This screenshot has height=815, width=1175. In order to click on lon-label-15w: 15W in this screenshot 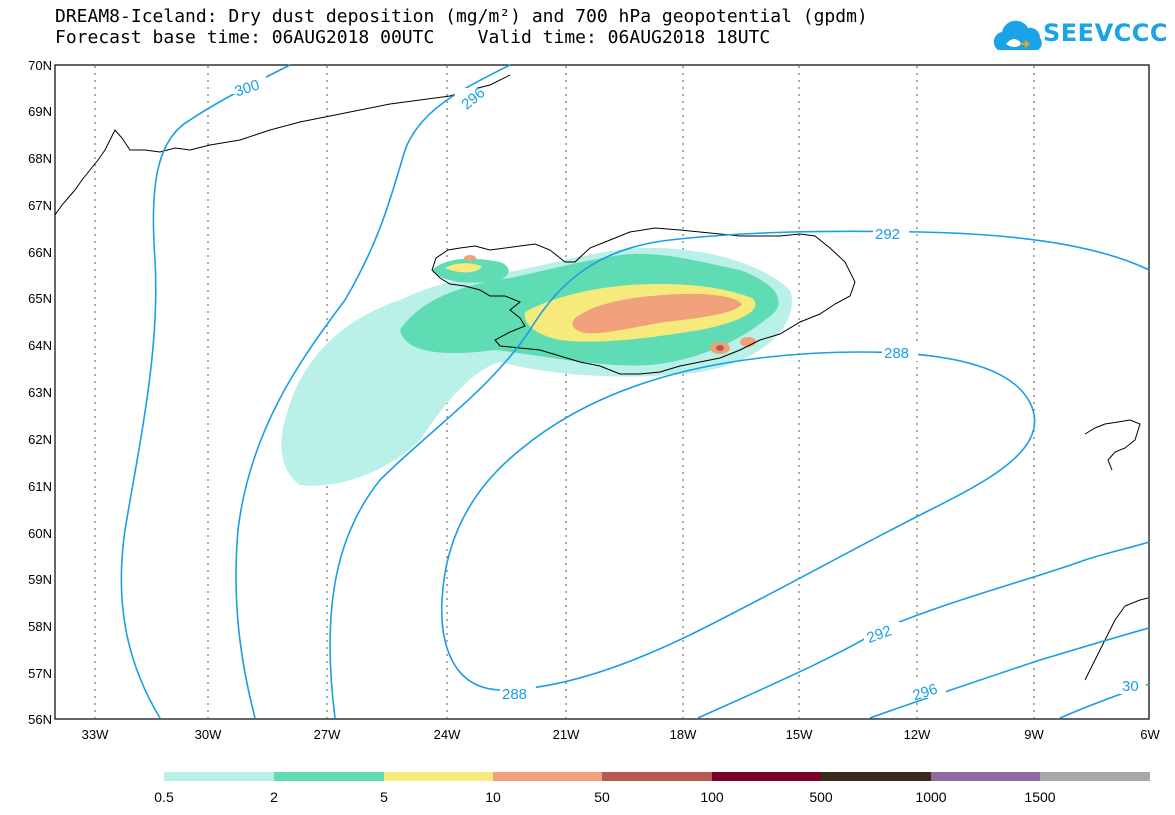, I will do `click(799, 734)`.